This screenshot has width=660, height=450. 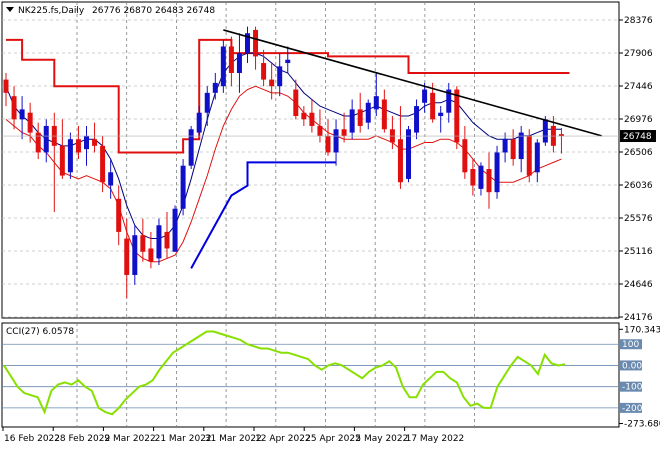 What do you see at coordinates (310, 376) in the screenshot?
I see `cci-levels` at bounding box center [310, 376].